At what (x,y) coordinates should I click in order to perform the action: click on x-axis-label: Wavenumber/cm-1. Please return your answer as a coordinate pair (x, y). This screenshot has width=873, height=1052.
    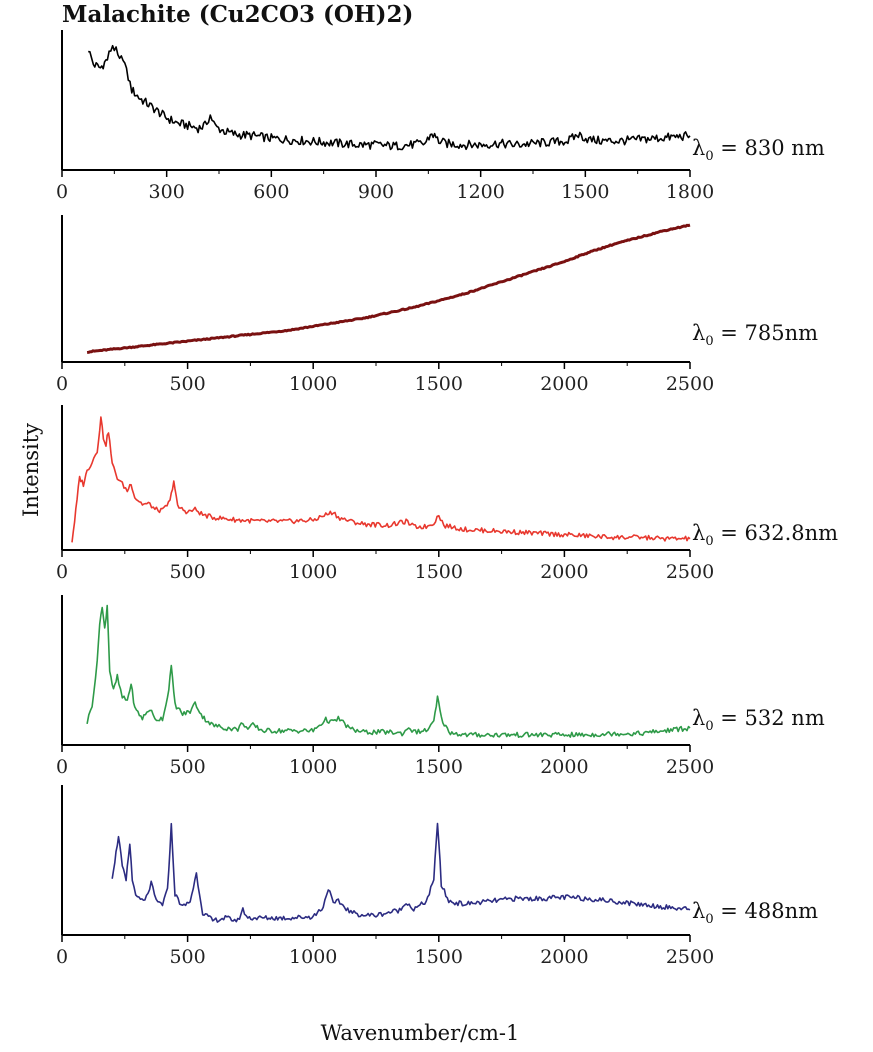
    Looking at the image, I should click on (420, 1033).